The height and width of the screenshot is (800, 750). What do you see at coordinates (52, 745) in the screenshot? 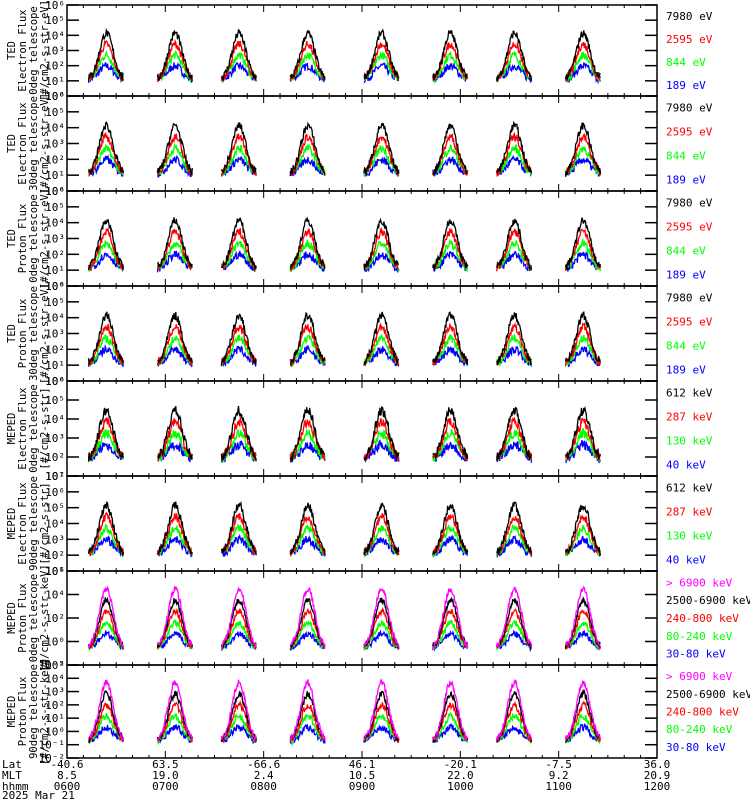
I see `y-tick-label: 10⁻¹` at bounding box center [52, 745].